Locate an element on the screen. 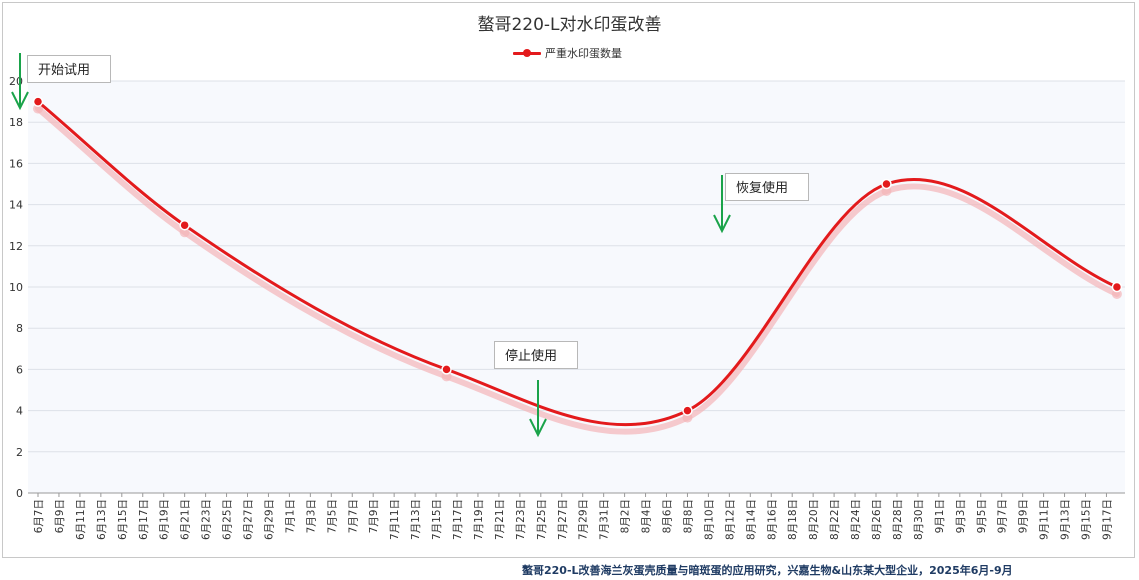  annotation-resume: 恢复使用 is located at coordinates (767, 187).